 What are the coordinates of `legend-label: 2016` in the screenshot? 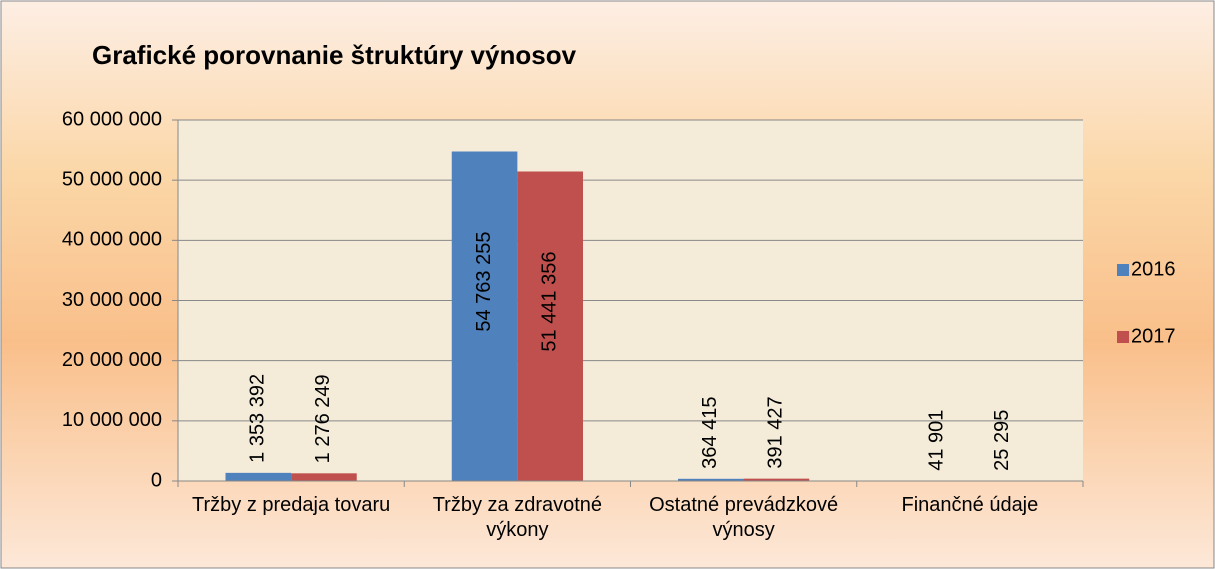 It's located at (1153, 269).